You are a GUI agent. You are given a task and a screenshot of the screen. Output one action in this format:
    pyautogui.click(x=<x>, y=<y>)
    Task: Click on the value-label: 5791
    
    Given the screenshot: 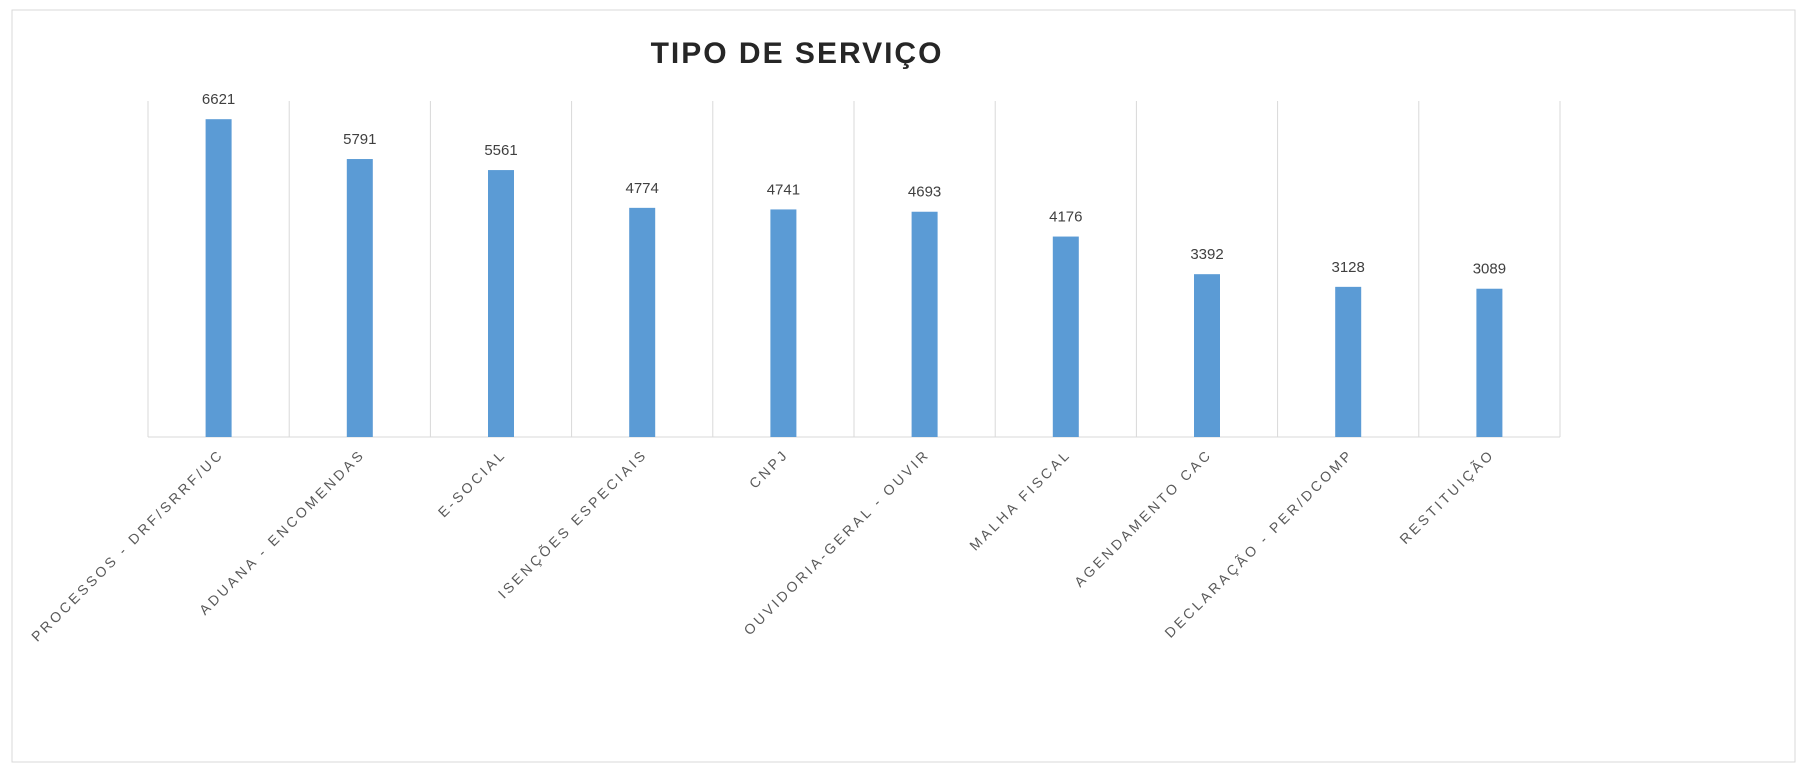 What is the action you would take?
    pyautogui.click(x=359, y=139)
    